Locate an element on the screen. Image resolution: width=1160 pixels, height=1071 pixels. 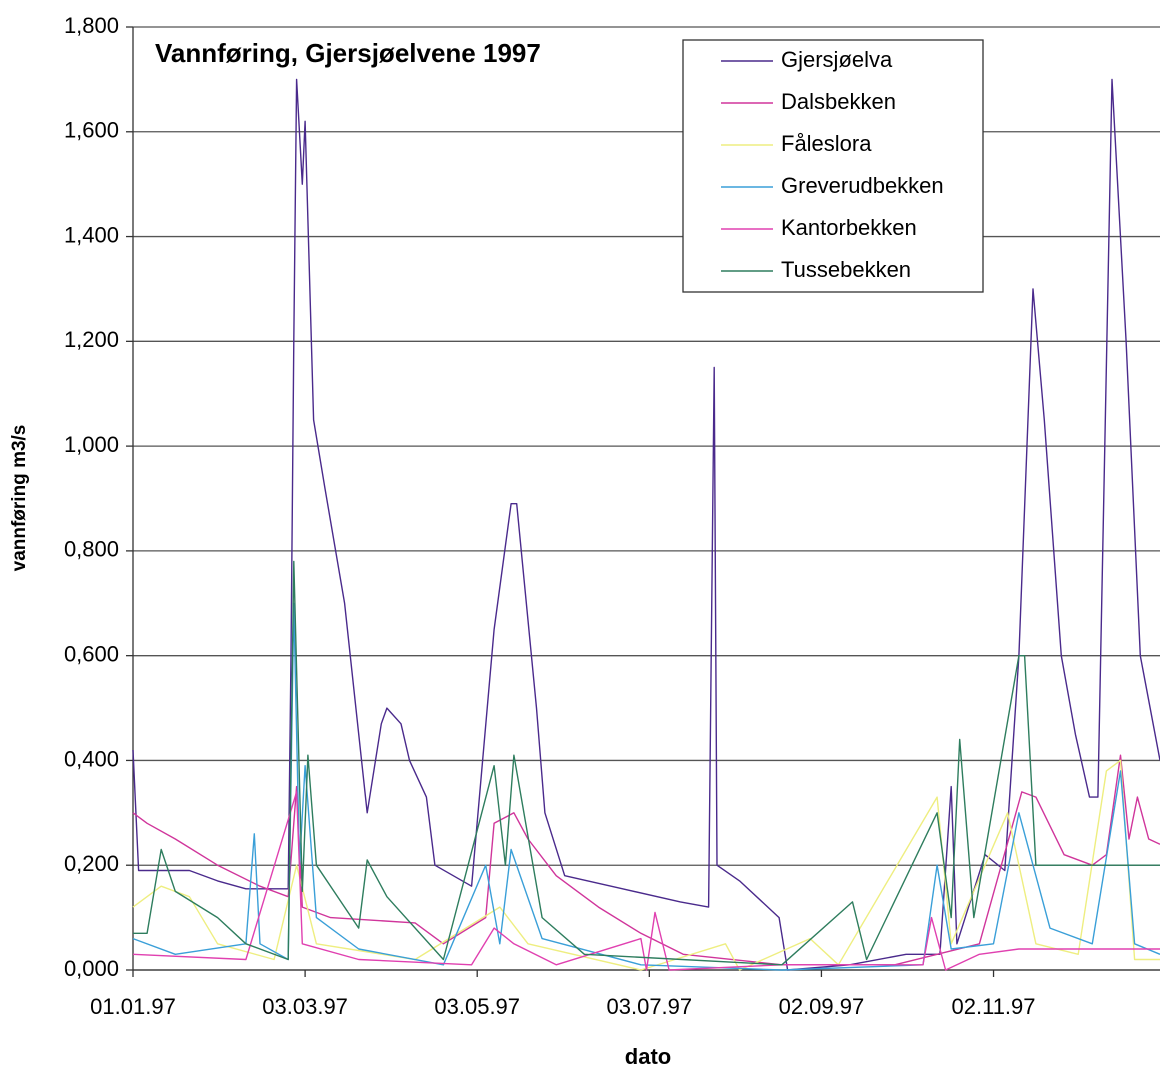
y-tick-label: 1,600 is located at coordinates (91, 130).